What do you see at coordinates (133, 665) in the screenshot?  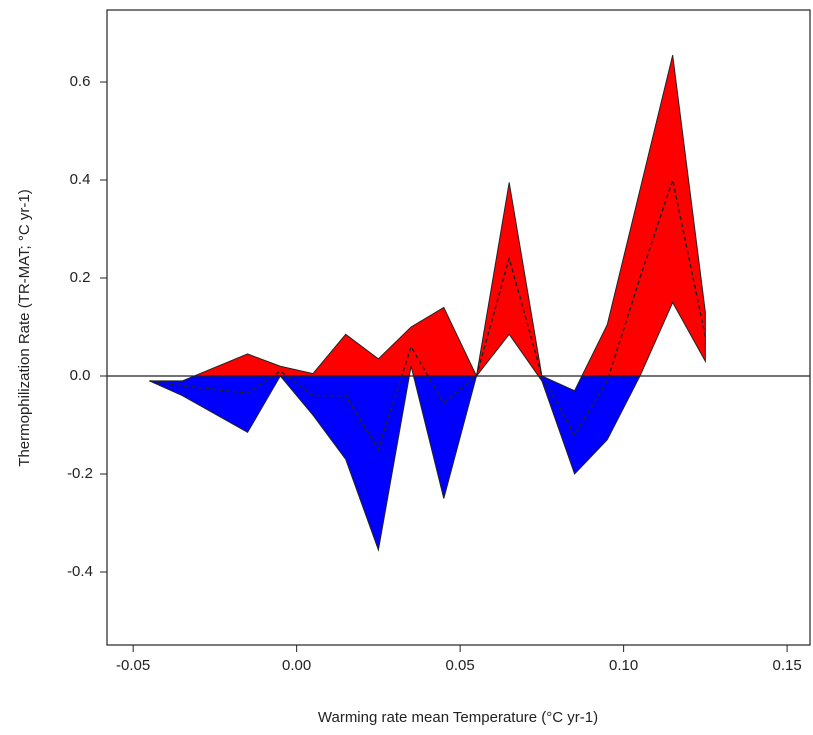 I see `x-tick-label: -0.05` at bounding box center [133, 665].